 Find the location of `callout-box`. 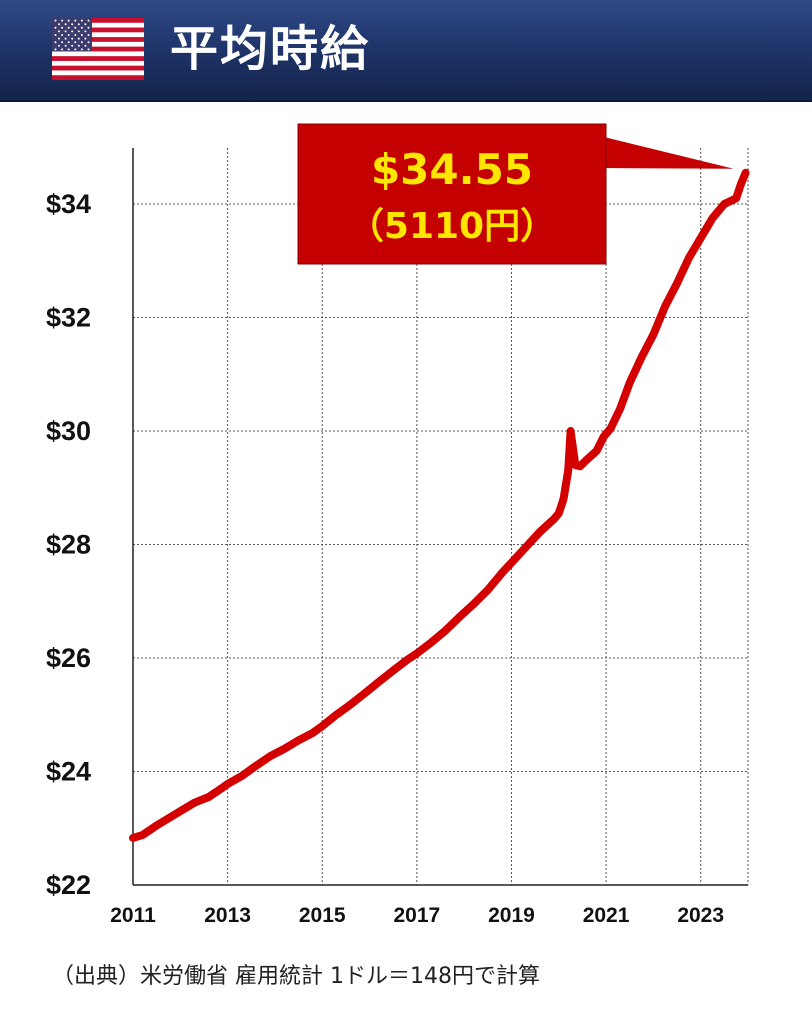

callout-box is located at coordinates (452, 194).